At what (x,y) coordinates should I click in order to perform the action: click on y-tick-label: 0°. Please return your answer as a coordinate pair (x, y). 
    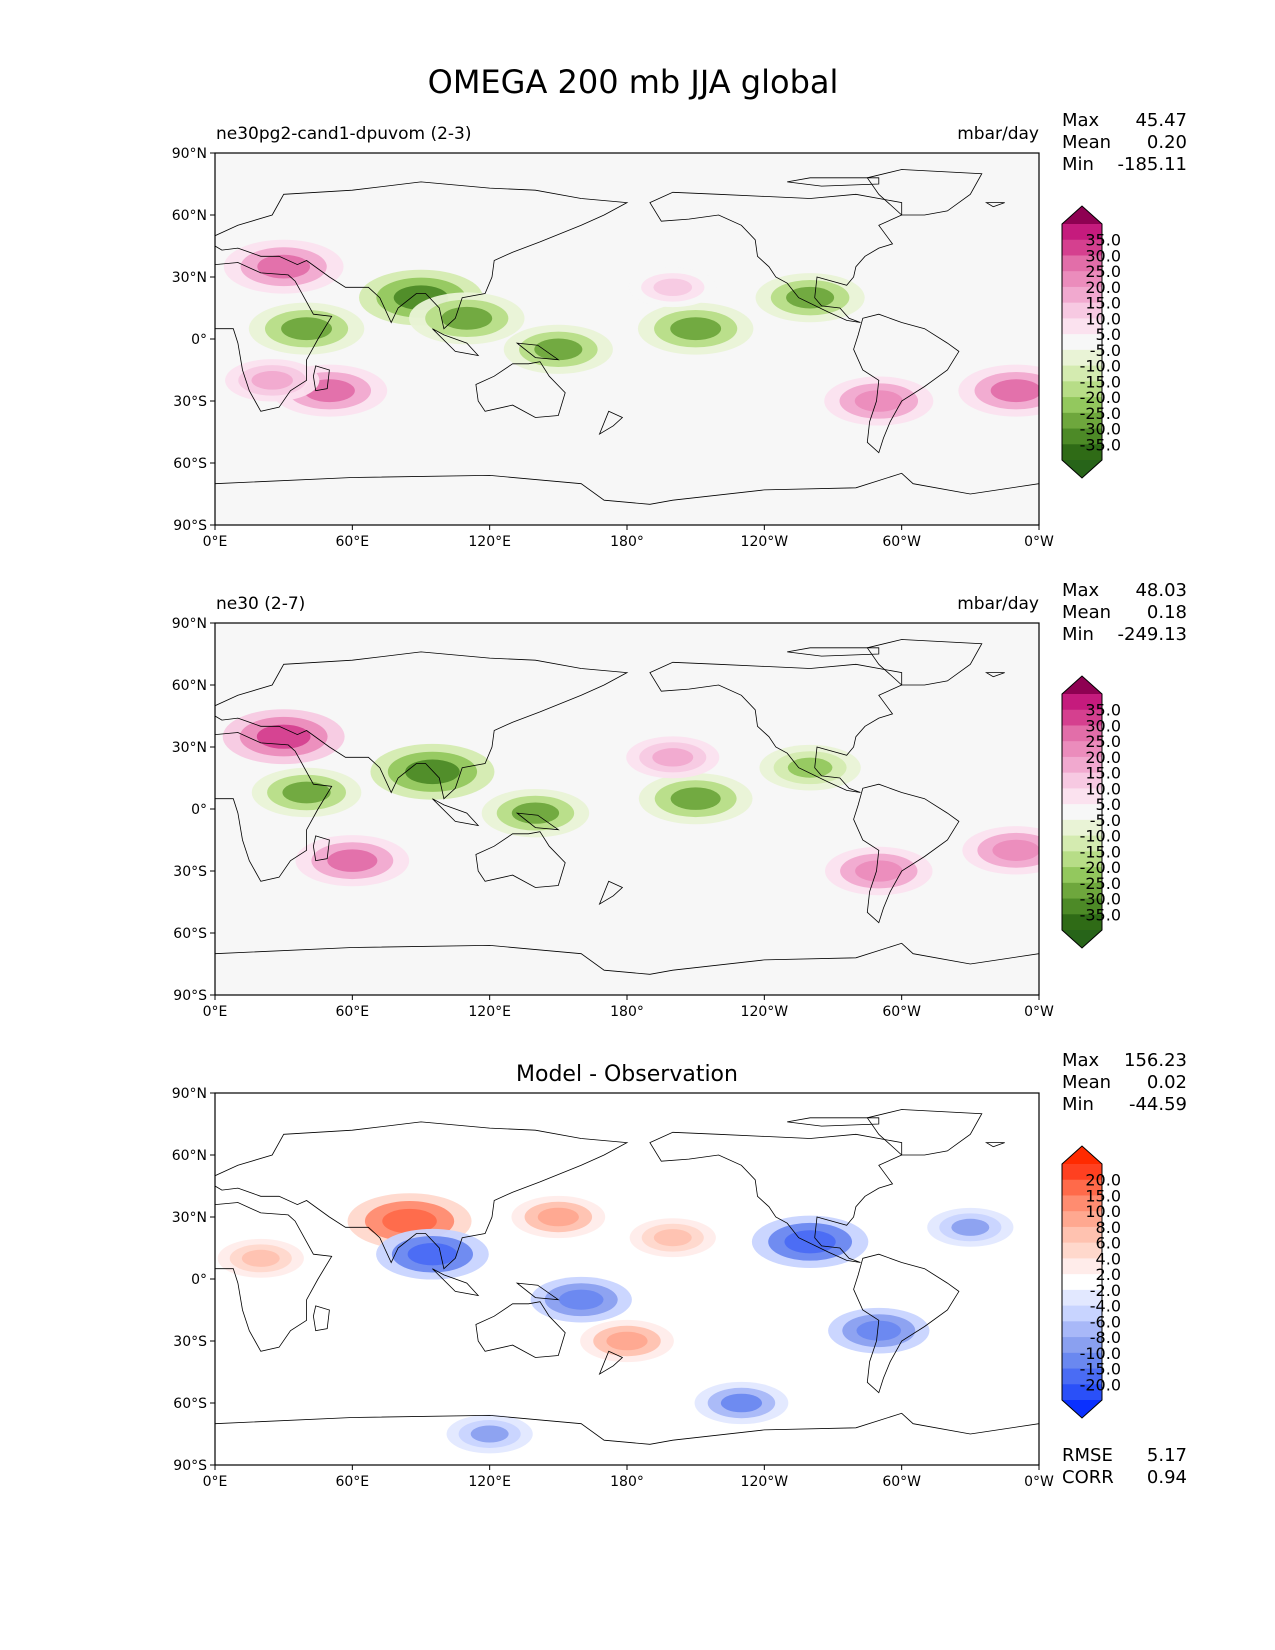
    Looking at the image, I should click on (199, 810).